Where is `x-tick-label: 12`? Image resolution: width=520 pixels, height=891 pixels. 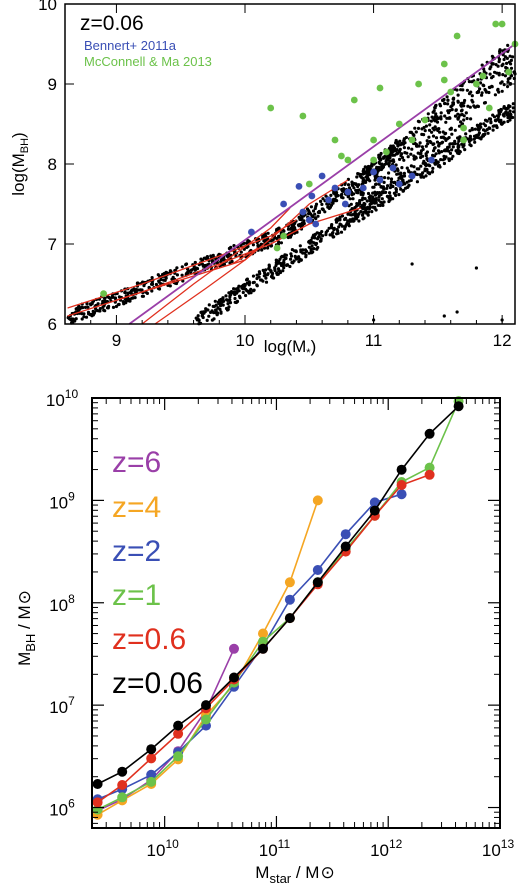
x-tick-label: 12 is located at coordinates (502, 340).